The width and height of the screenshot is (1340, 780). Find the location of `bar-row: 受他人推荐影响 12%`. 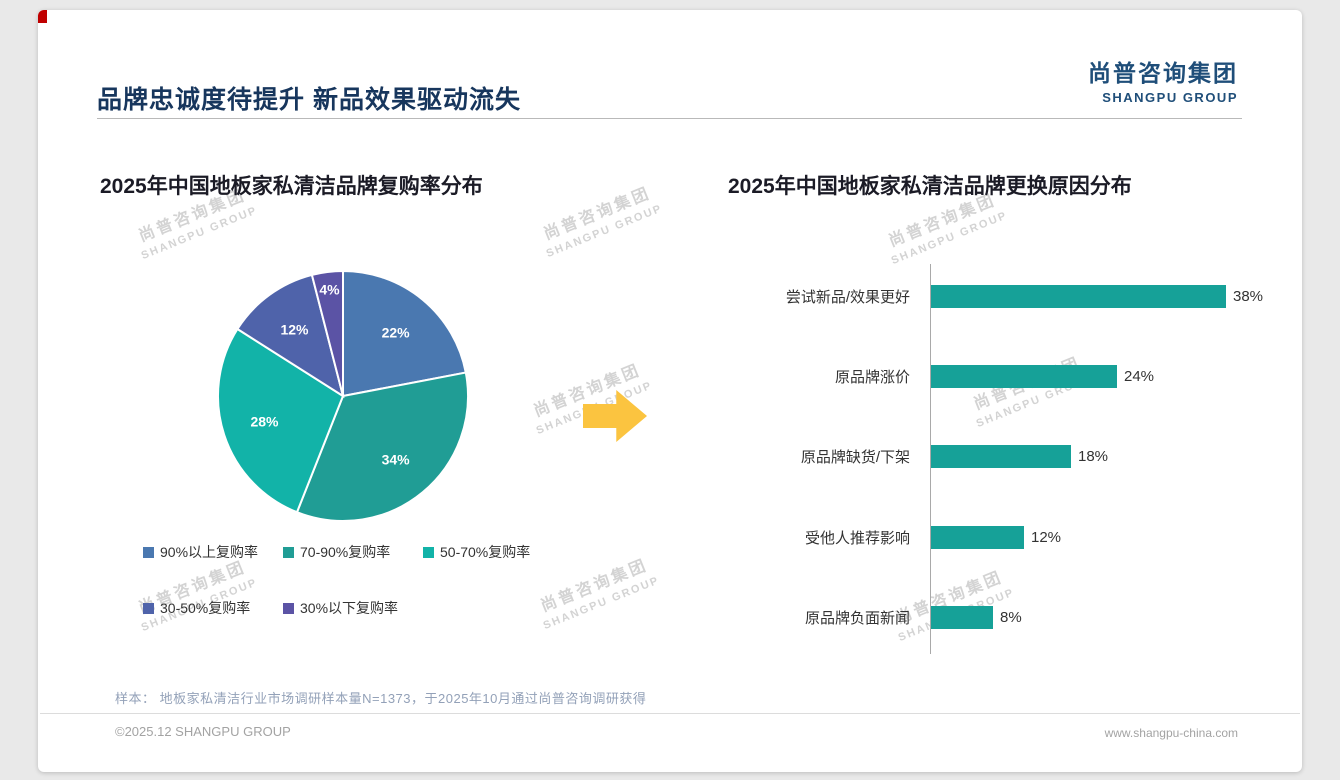

bar-row: 受他人推荐影响 12% is located at coordinates (994, 537).